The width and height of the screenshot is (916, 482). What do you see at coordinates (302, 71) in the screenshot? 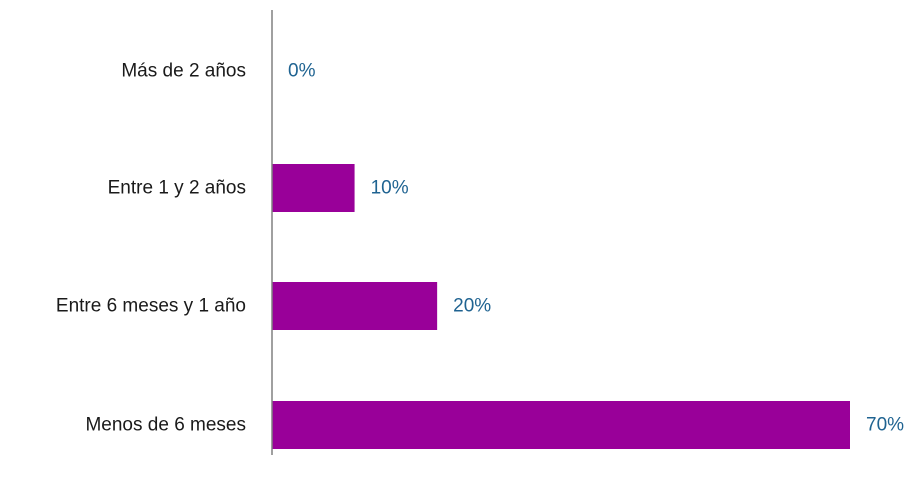
I see `data-label-0: 0%` at bounding box center [302, 71].